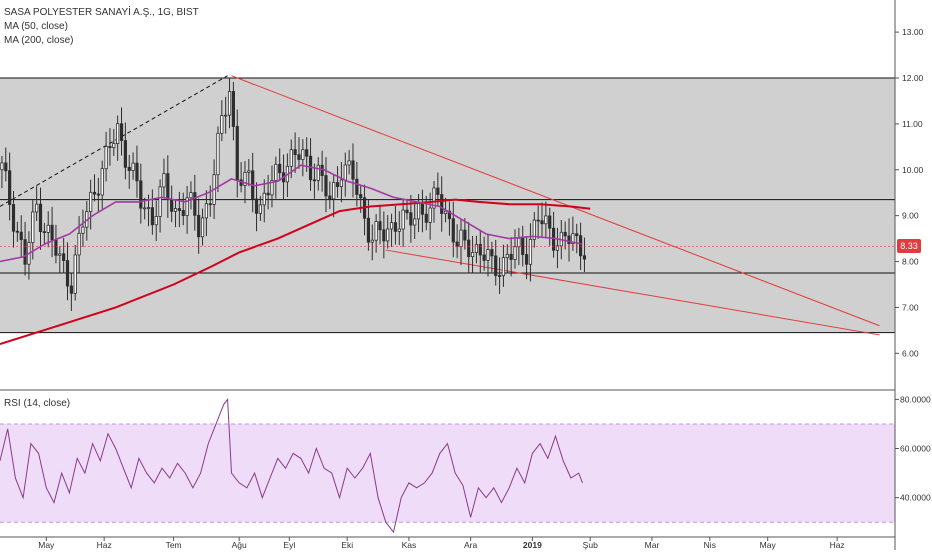 Image resolution: width=932 pixels, height=555 pixels. I want to click on x-tick-label: Eki, so click(347, 545).